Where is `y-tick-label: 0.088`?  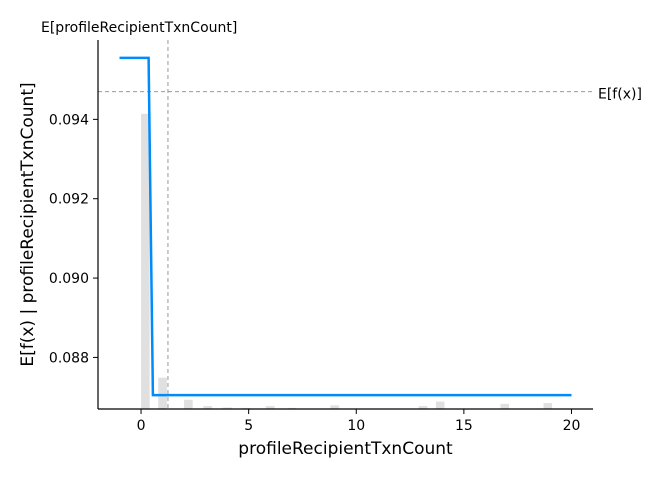
y-tick-label: 0.088 is located at coordinates (69, 358).